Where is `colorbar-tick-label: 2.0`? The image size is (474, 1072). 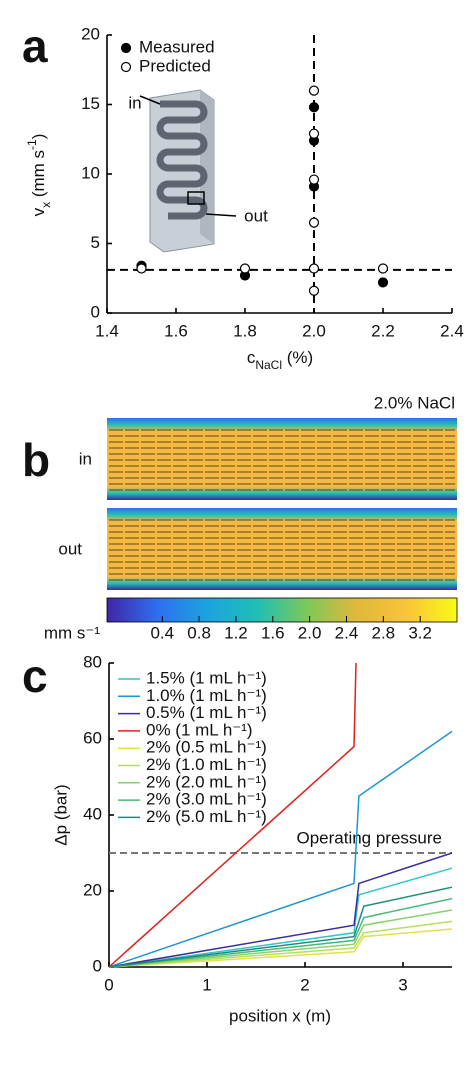
colorbar-tick-label: 2.0 is located at coordinates (310, 632).